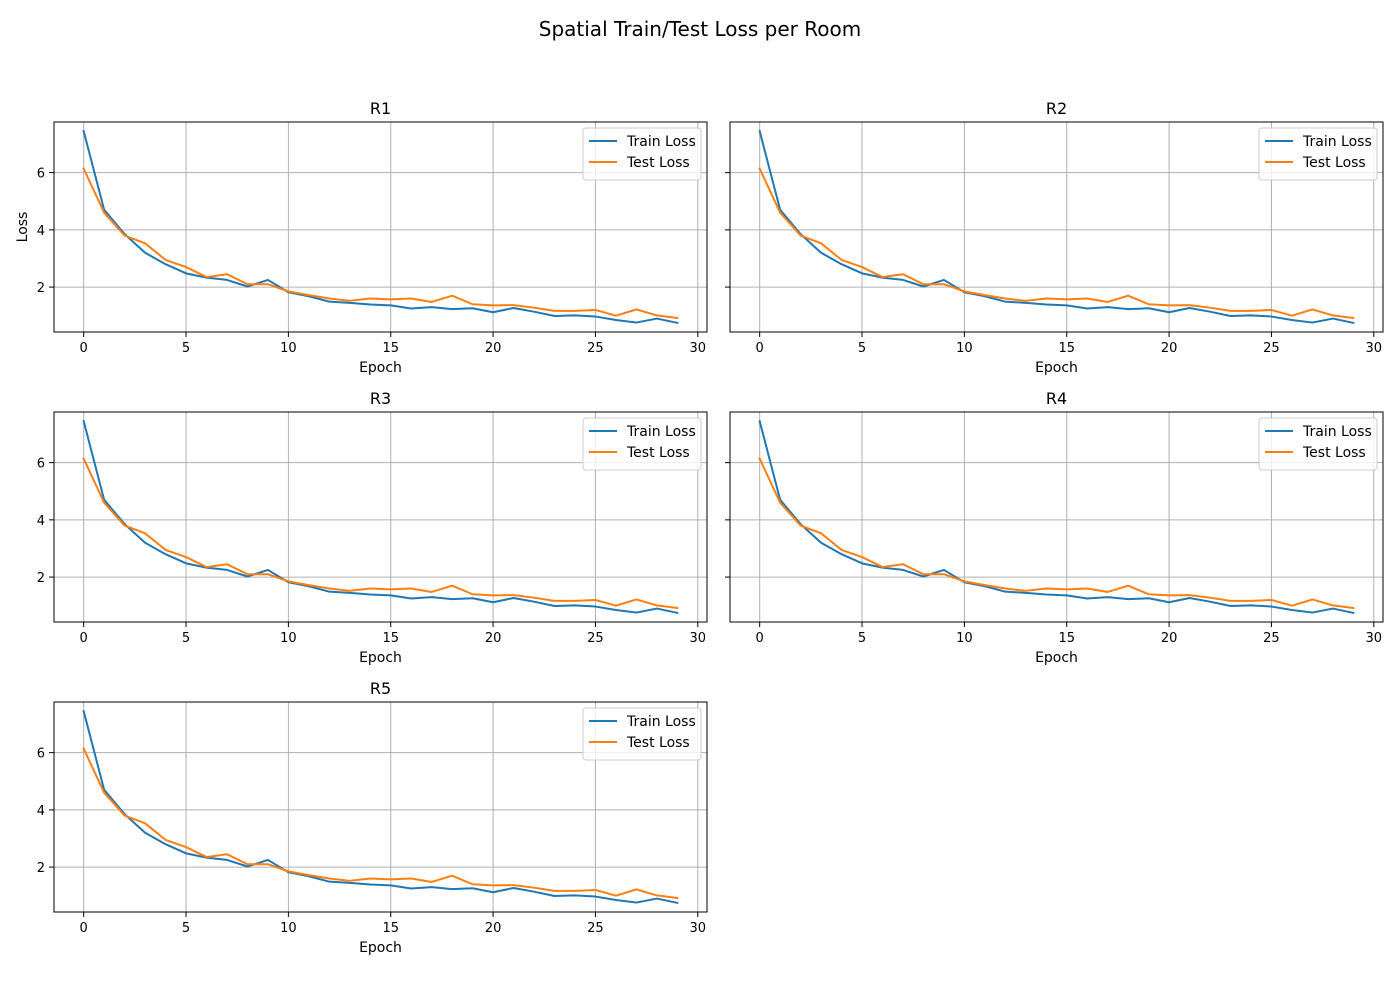 The height and width of the screenshot is (1000, 1400). What do you see at coordinates (380, 108) in the screenshot?
I see `subplot-title: R1` at bounding box center [380, 108].